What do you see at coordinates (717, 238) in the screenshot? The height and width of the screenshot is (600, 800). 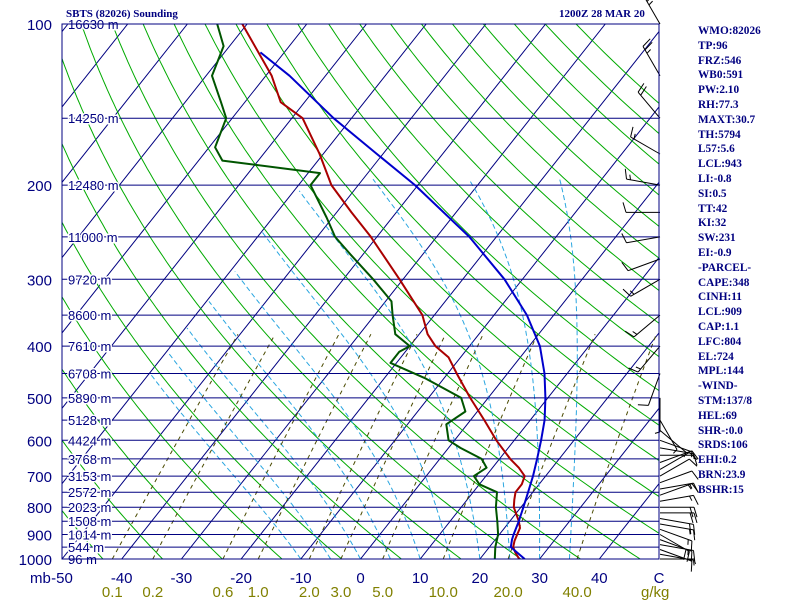 I see `index-item: SW:231` at bounding box center [717, 238].